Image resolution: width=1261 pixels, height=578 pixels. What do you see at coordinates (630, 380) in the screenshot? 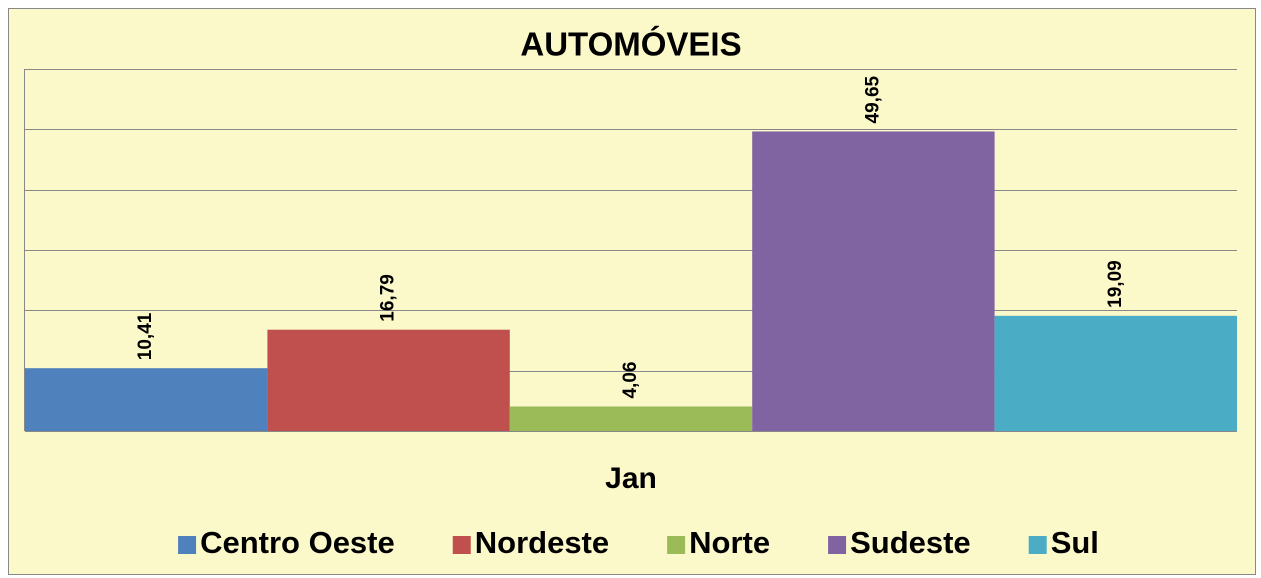
I see `data-label: 4,06` at bounding box center [630, 380].